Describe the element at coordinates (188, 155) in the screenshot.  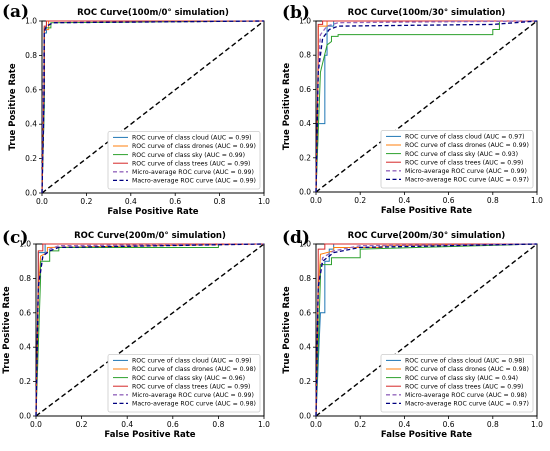
I see `legend-entry: ROC curve of class sky (AUC = 0.99)` at that location.